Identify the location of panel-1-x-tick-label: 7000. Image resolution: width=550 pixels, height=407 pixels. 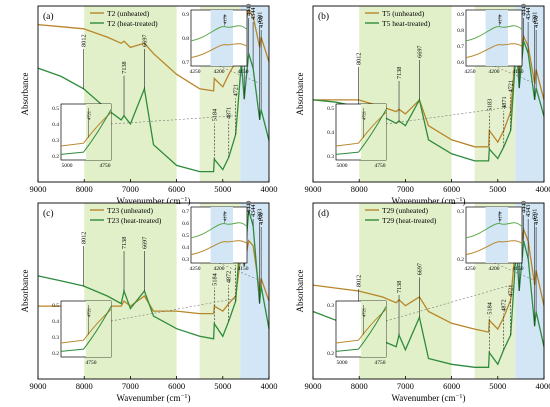
(130, 189).